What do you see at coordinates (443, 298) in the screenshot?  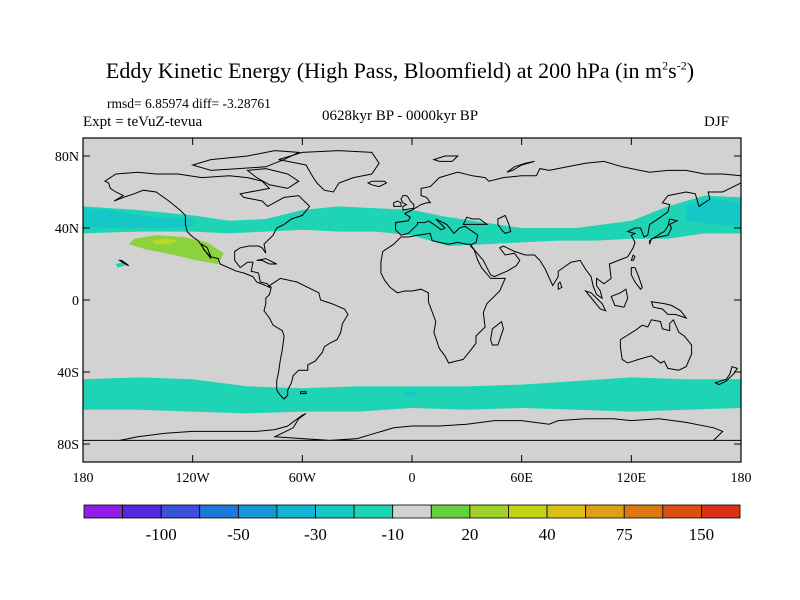 I see `africa-coast` at bounding box center [443, 298].